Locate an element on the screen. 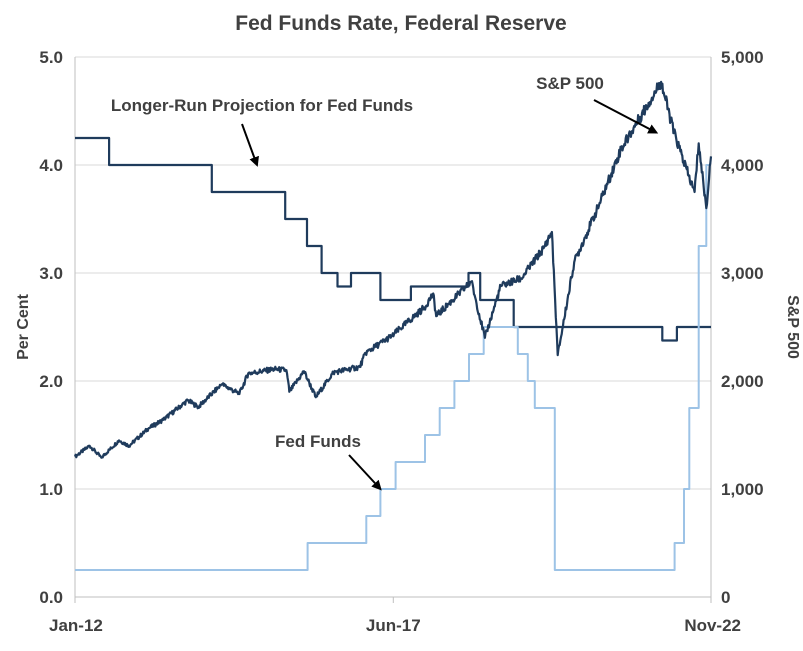 This screenshot has height=651, width=803. annotation-label: S&P 500 is located at coordinates (570, 83).